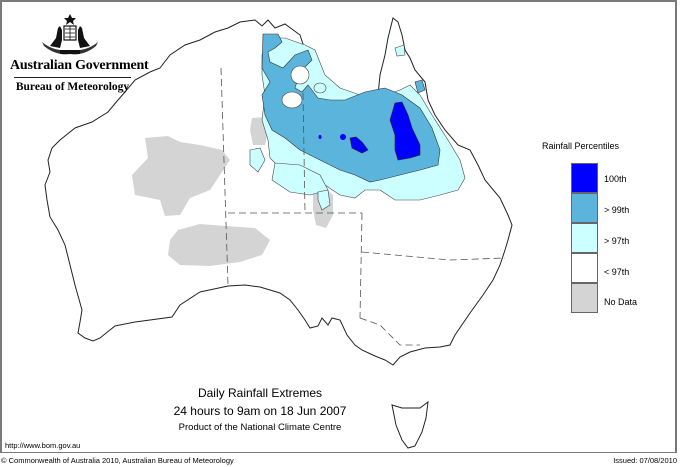 The width and height of the screenshot is (680, 467). Describe the element at coordinates (584, 268) in the screenshot. I see `legend-swatch-below-97th` at that location.